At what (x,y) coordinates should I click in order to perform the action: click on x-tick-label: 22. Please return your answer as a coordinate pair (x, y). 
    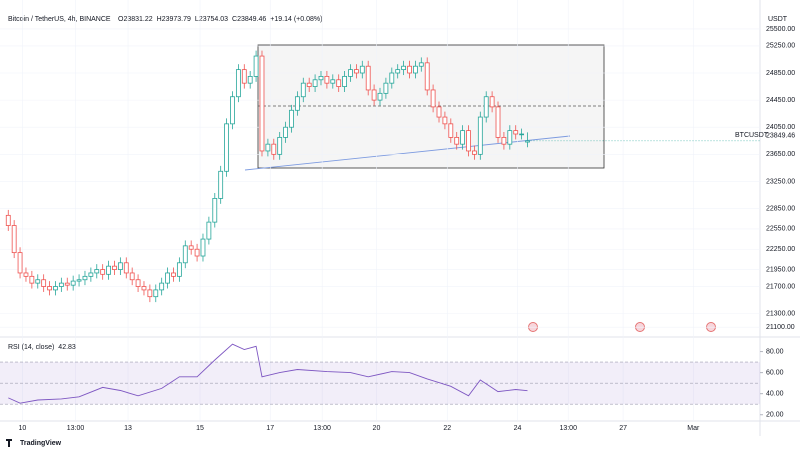
    Looking at the image, I should click on (447, 428).